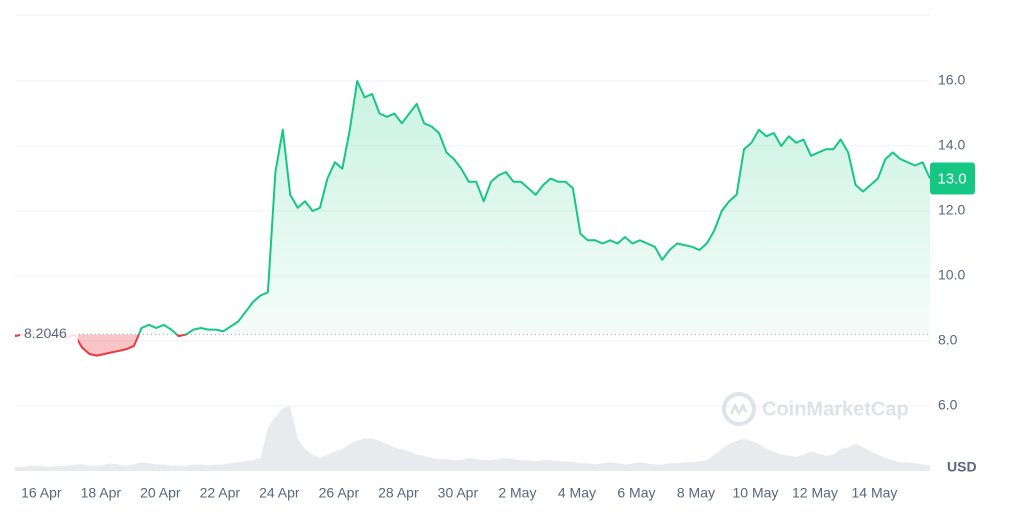 This screenshot has width=1024, height=521. What do you see at coordinates (948, 340) in the screenshot?
I see `y-tick-label: 8.0` at bounding box center [948, 340].